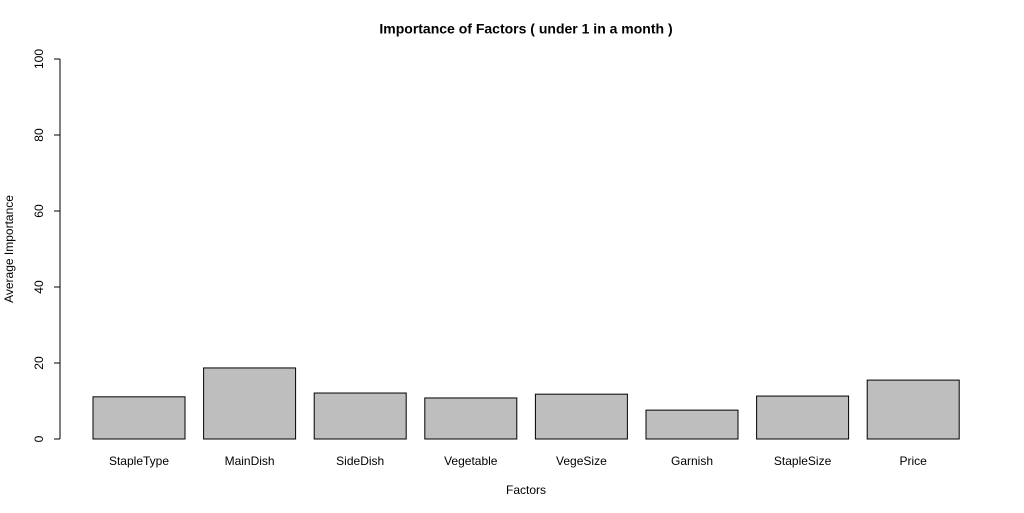 The height and width of the screenshot is (513, 1024). I want to click on x-tick-label: StapleType, so click(139, 461).